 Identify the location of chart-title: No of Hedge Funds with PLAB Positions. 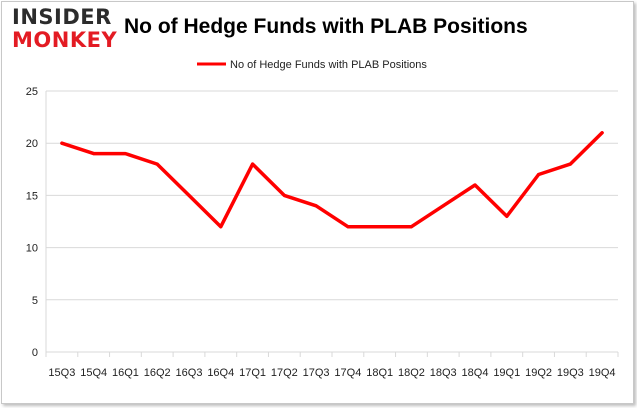
(326, 26).